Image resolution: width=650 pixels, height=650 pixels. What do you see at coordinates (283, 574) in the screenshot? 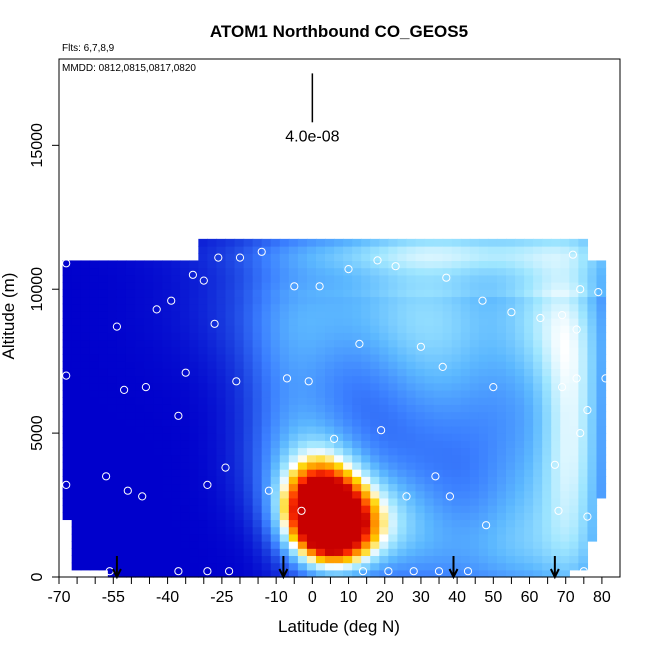
I see `arrow-head` at bounding box center [283, 574].